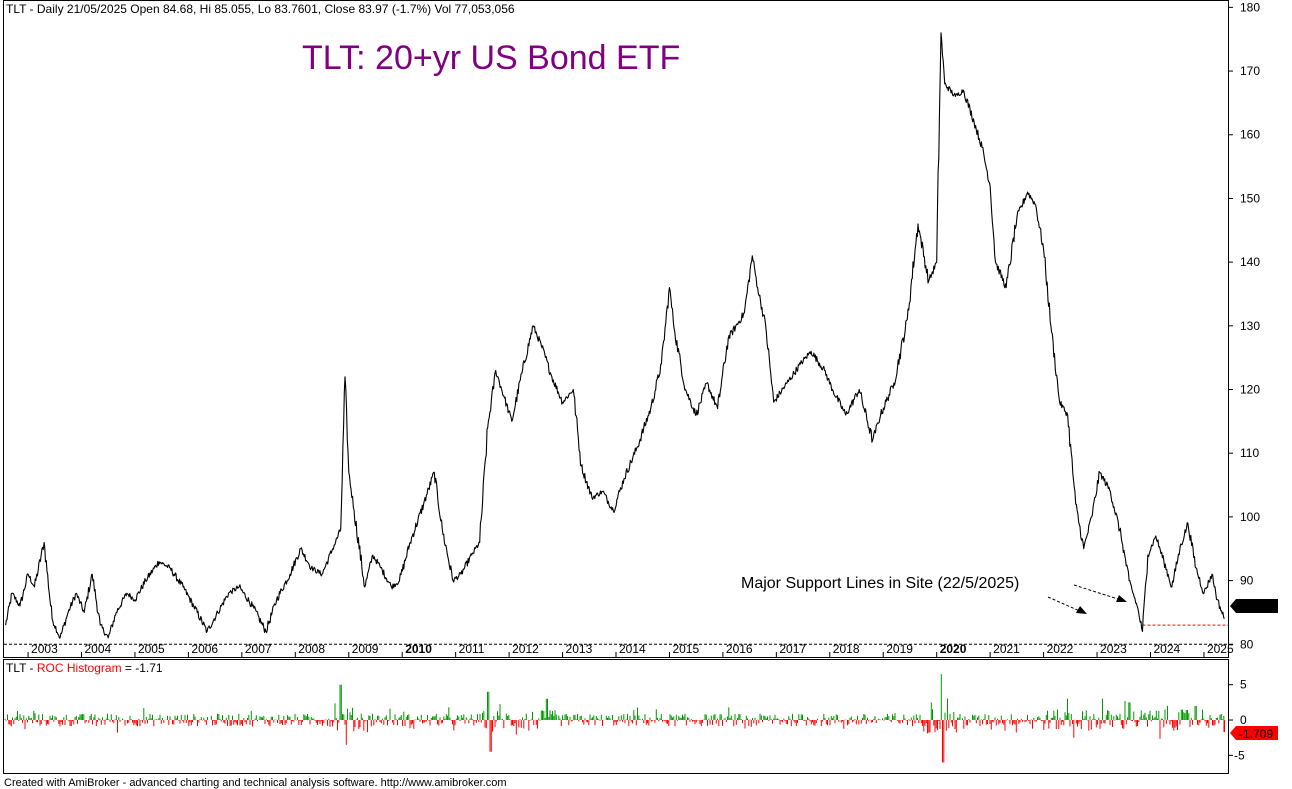  Describe the element at coordinates (1239, 755) in the screenshot. I see `roc-y-tick-label: -5` at that location.